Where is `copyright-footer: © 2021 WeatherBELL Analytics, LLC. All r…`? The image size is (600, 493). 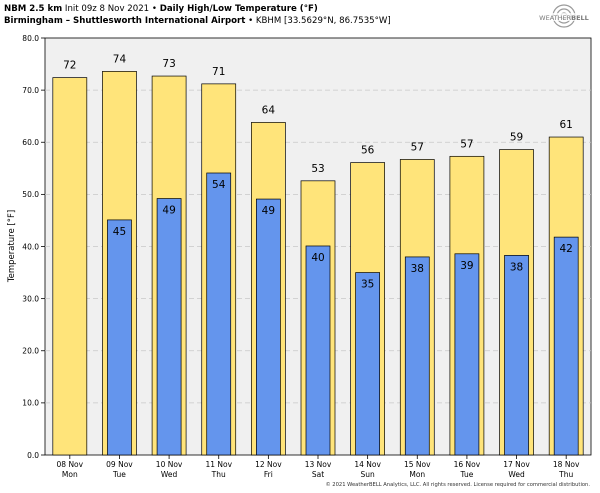 copyright-footer: © 2021 WeatherBELL Analytics, LLC. All r… is located at coordinates (457, 485).